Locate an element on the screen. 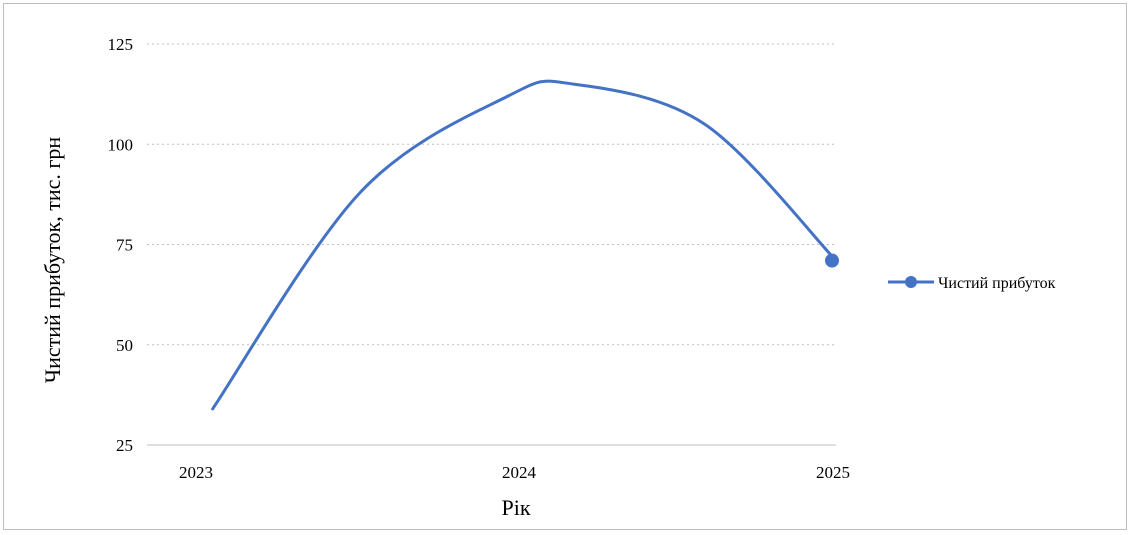  x-axis-title: Рік is located at coordinates (515, 507).